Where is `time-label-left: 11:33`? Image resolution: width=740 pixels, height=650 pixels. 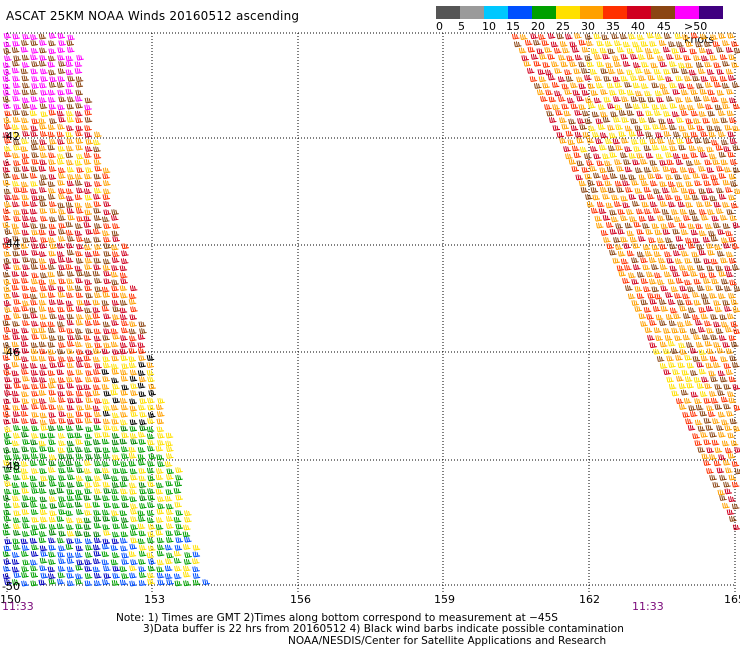 time-label-left: 11:33 is located at coordinates (18, 606).